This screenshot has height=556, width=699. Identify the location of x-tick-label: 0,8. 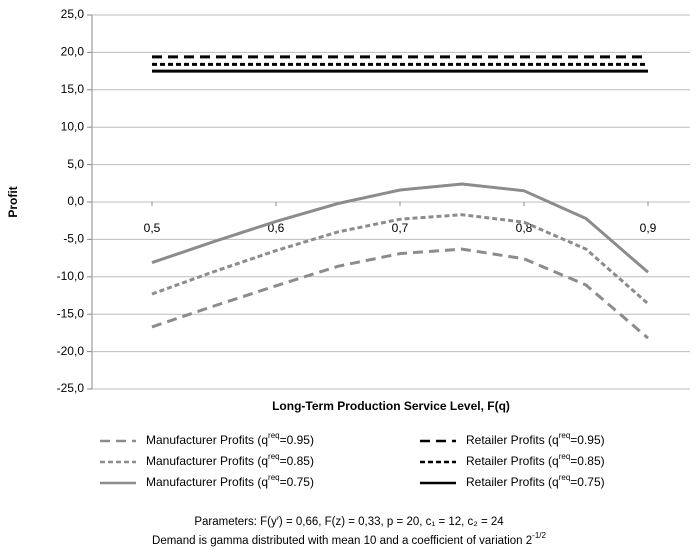
(524, 228).